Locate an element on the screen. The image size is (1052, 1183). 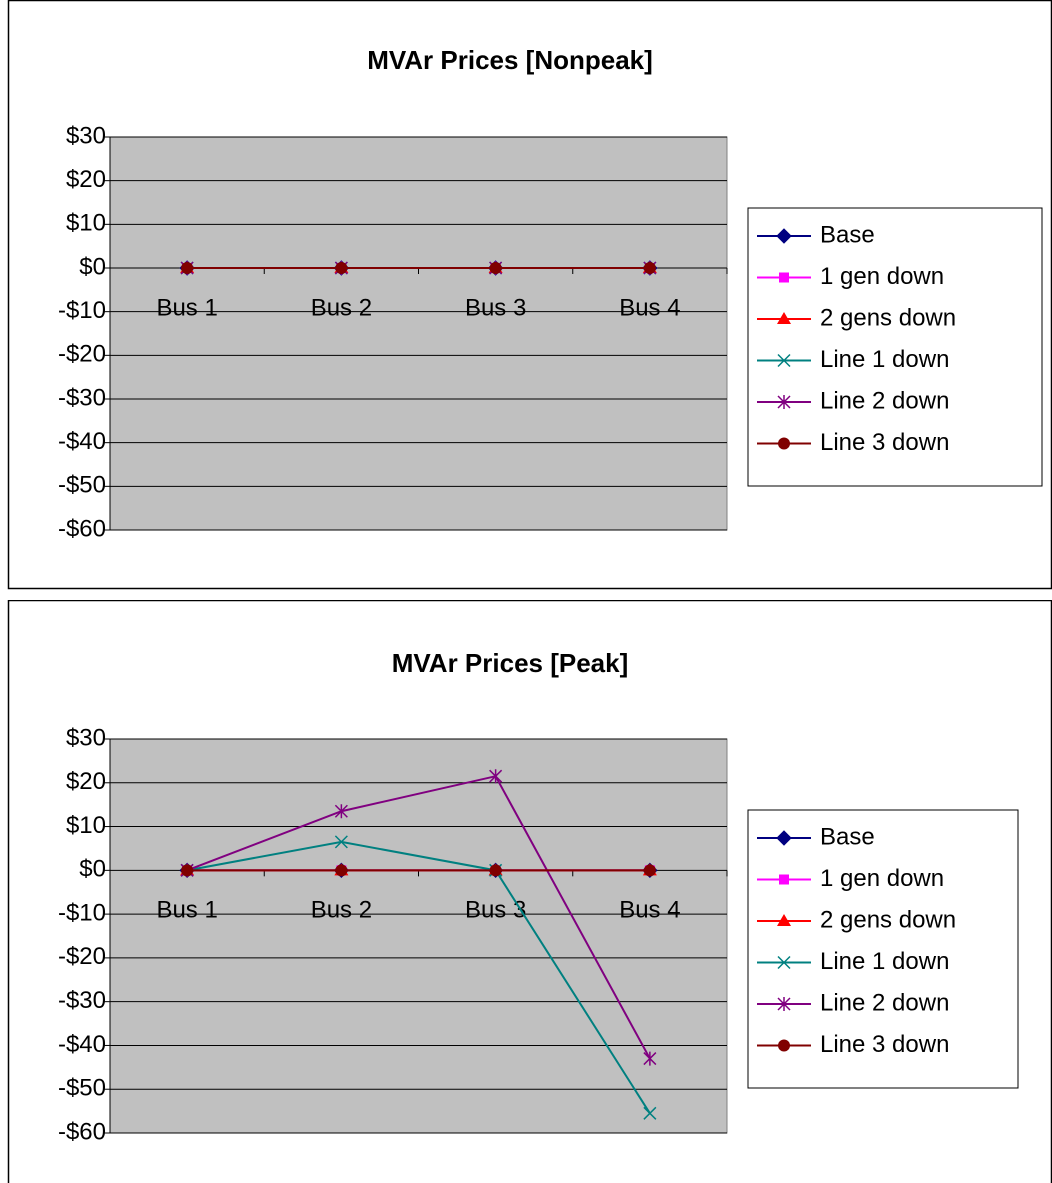
chart-title: MVAr Prices [Nonpeak] is located at coordinates (510, 60).